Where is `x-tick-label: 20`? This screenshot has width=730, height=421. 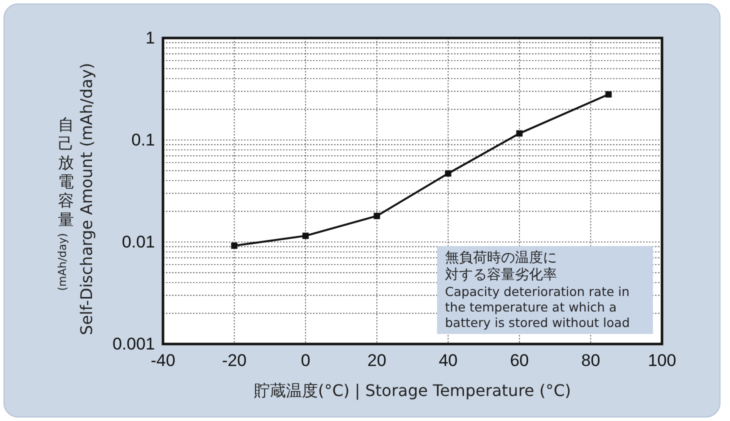
x-tick-label: 20 is located at coordinates (376, 360).